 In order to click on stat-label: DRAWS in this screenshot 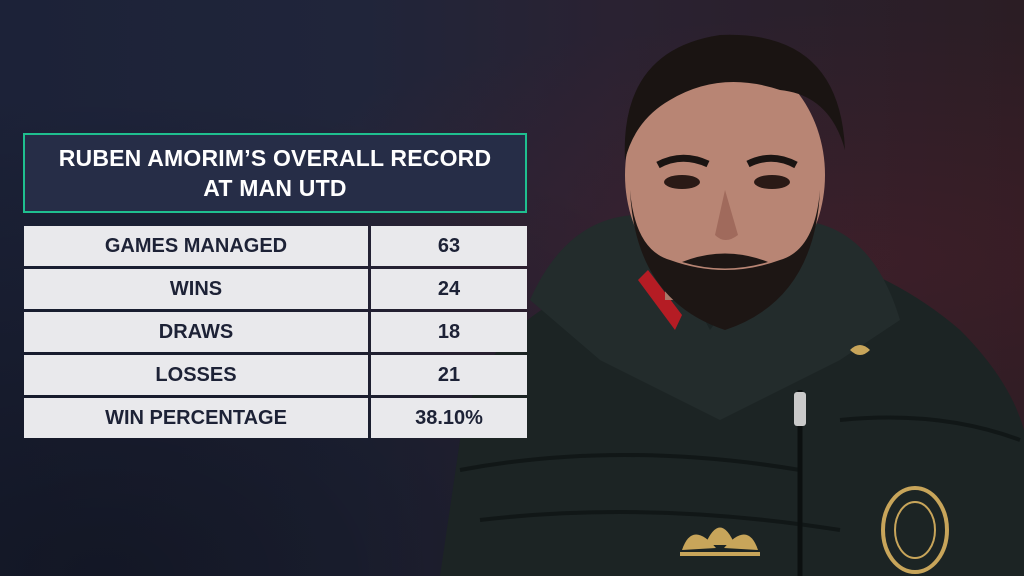, I will do `click(196, 332)`.